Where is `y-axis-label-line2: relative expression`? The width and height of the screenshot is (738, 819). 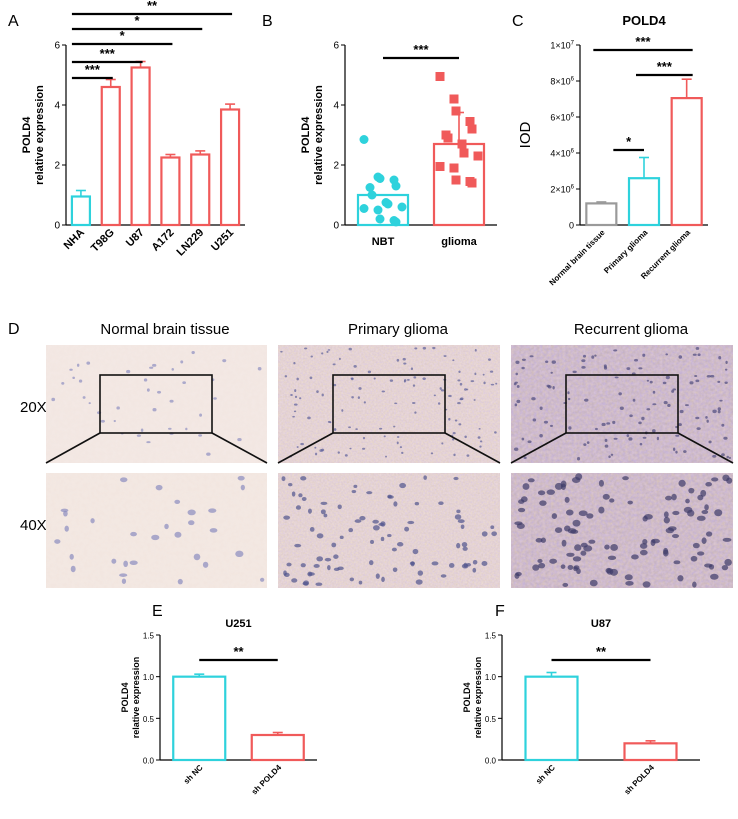
y-axis-label-line2: relative expression is located at coordinates (40, 135).